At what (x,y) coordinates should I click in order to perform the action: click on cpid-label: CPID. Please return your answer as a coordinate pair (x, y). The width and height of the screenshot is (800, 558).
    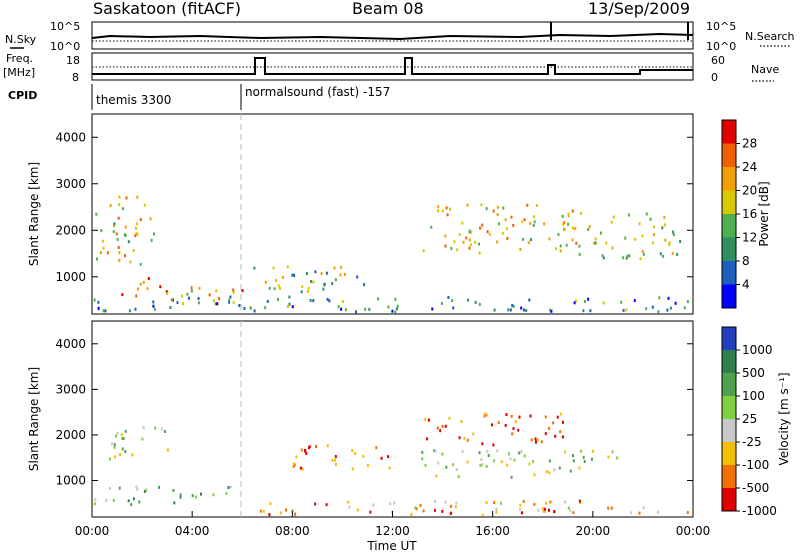
    Looking at the image, I should click on (22, 95).